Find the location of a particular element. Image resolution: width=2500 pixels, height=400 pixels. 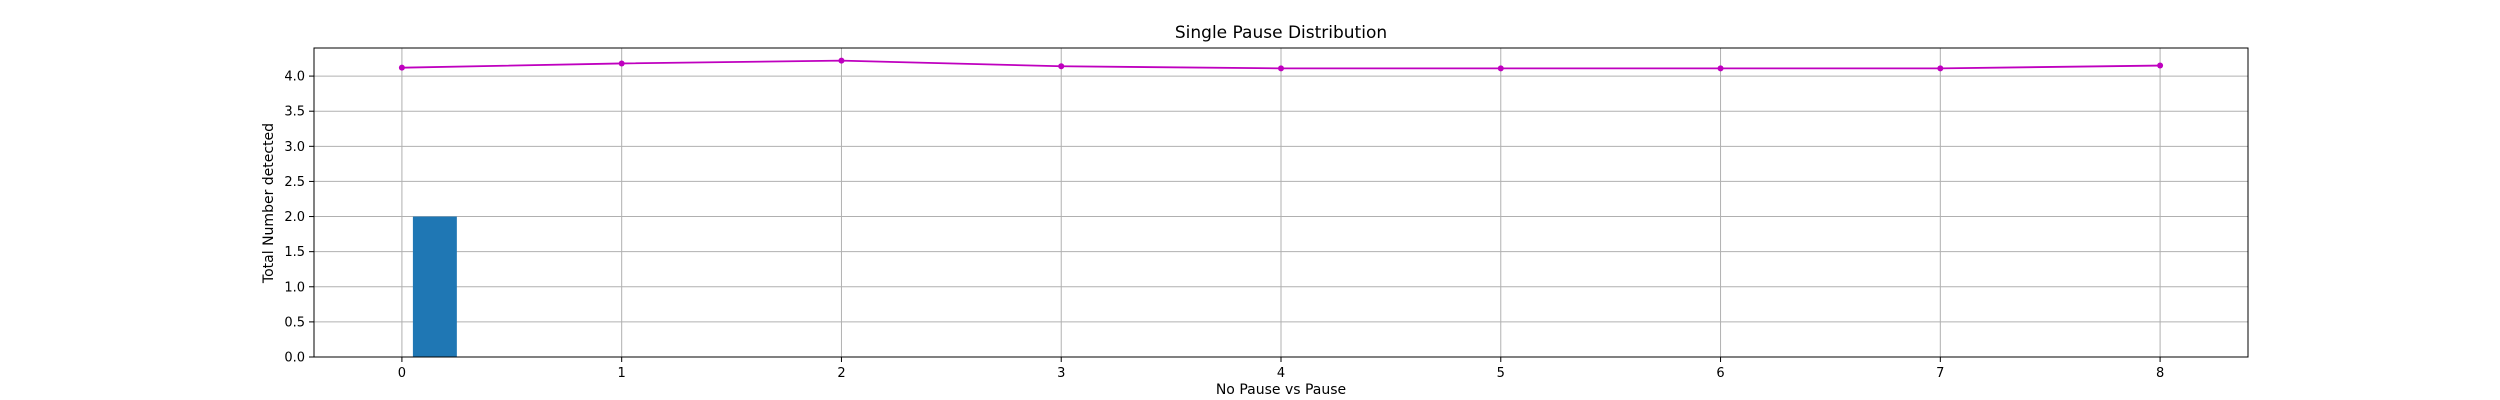

x-tick-label: 4 is located at coordinates (1281, 373).